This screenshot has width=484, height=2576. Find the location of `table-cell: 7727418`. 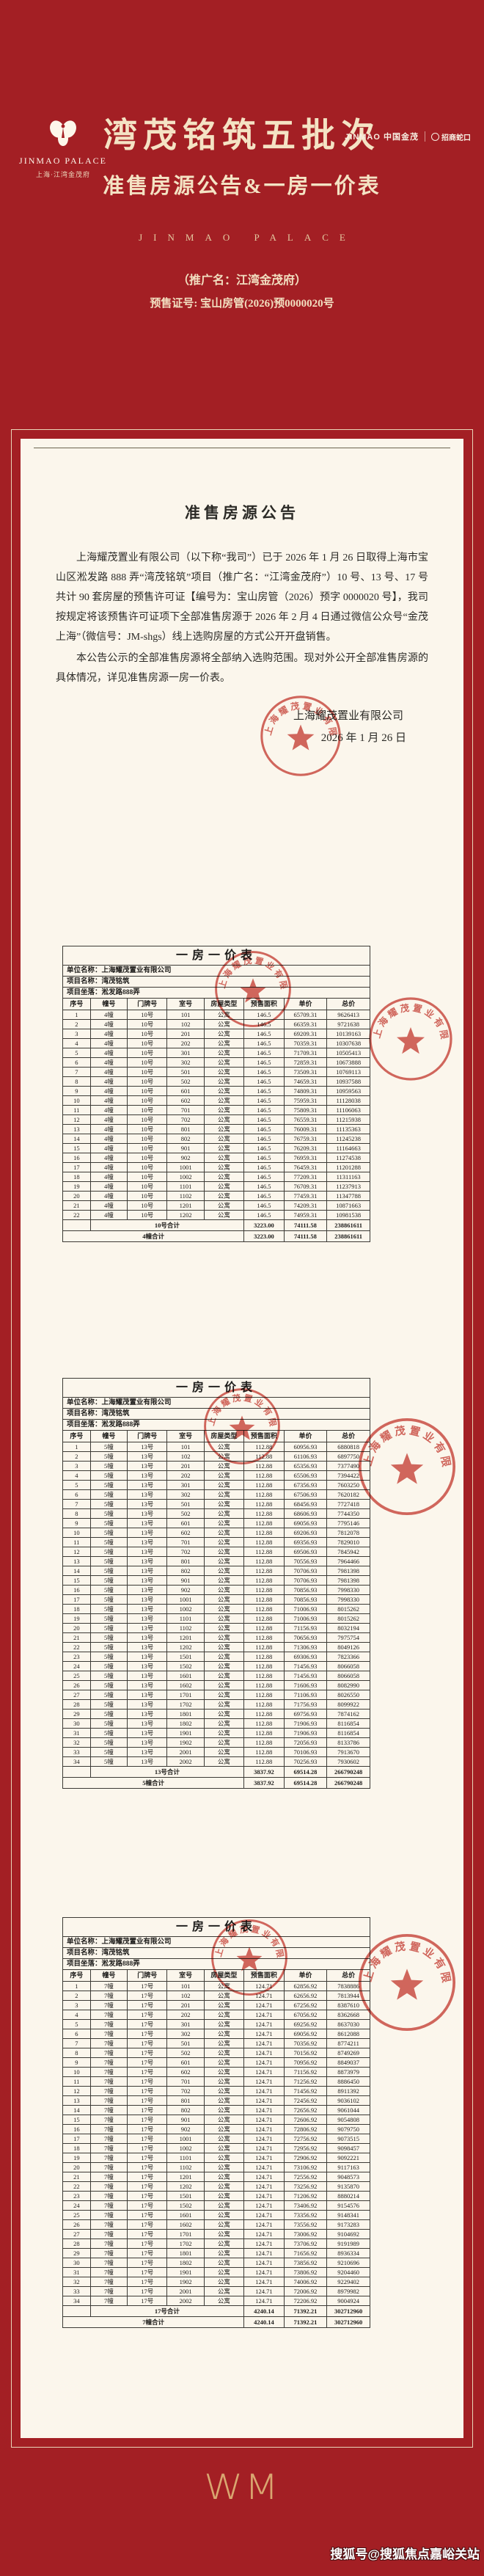

table-cell: 7727418 is located at coordinates (348, 1504).